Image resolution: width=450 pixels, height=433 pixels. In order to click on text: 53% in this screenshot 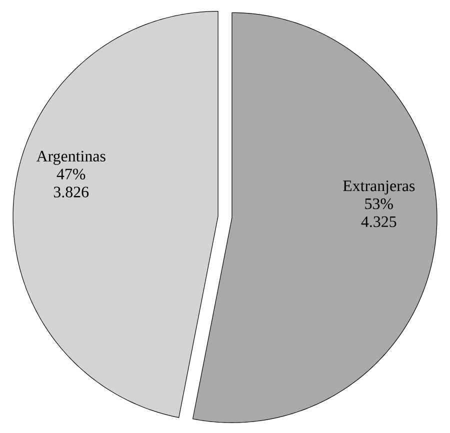, I will do `click(379, 204)`.